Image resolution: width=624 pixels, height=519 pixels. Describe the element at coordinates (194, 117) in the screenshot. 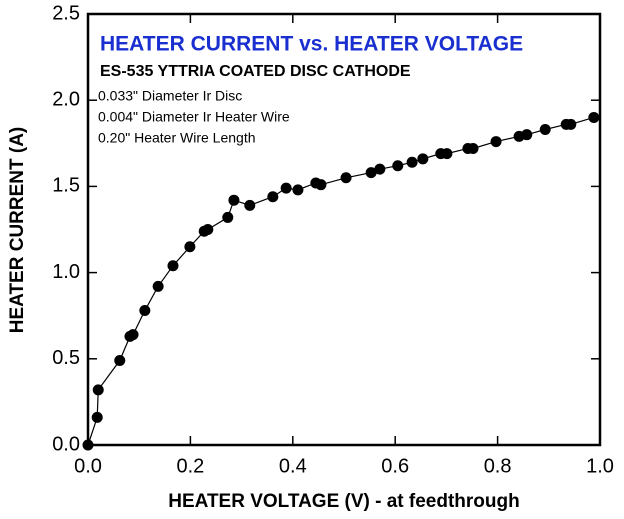

I see `annotation: 0.004" Diameter Ir Heater Wire` at that location.